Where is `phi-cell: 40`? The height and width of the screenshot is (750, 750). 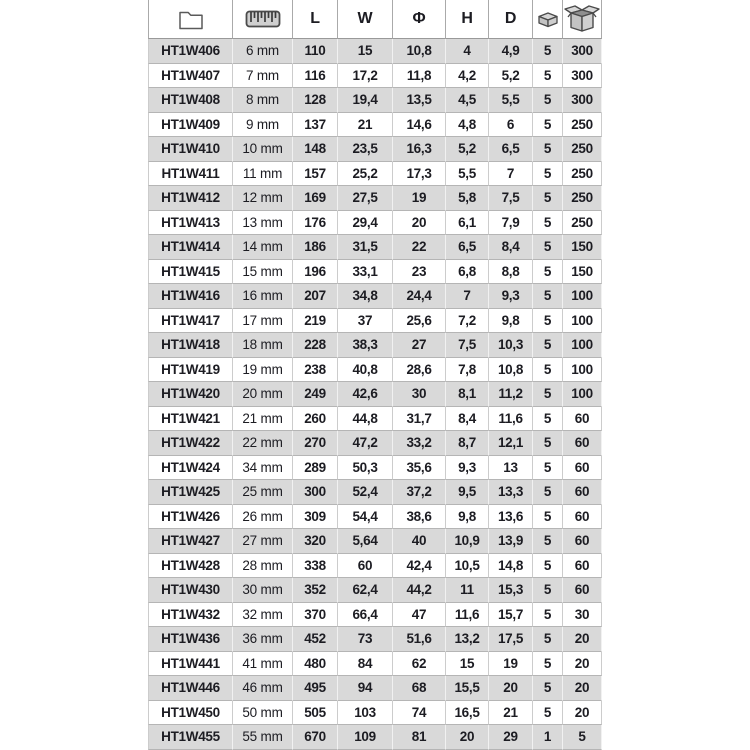
phi-cell: 40 is located at coordinates (419, 541).